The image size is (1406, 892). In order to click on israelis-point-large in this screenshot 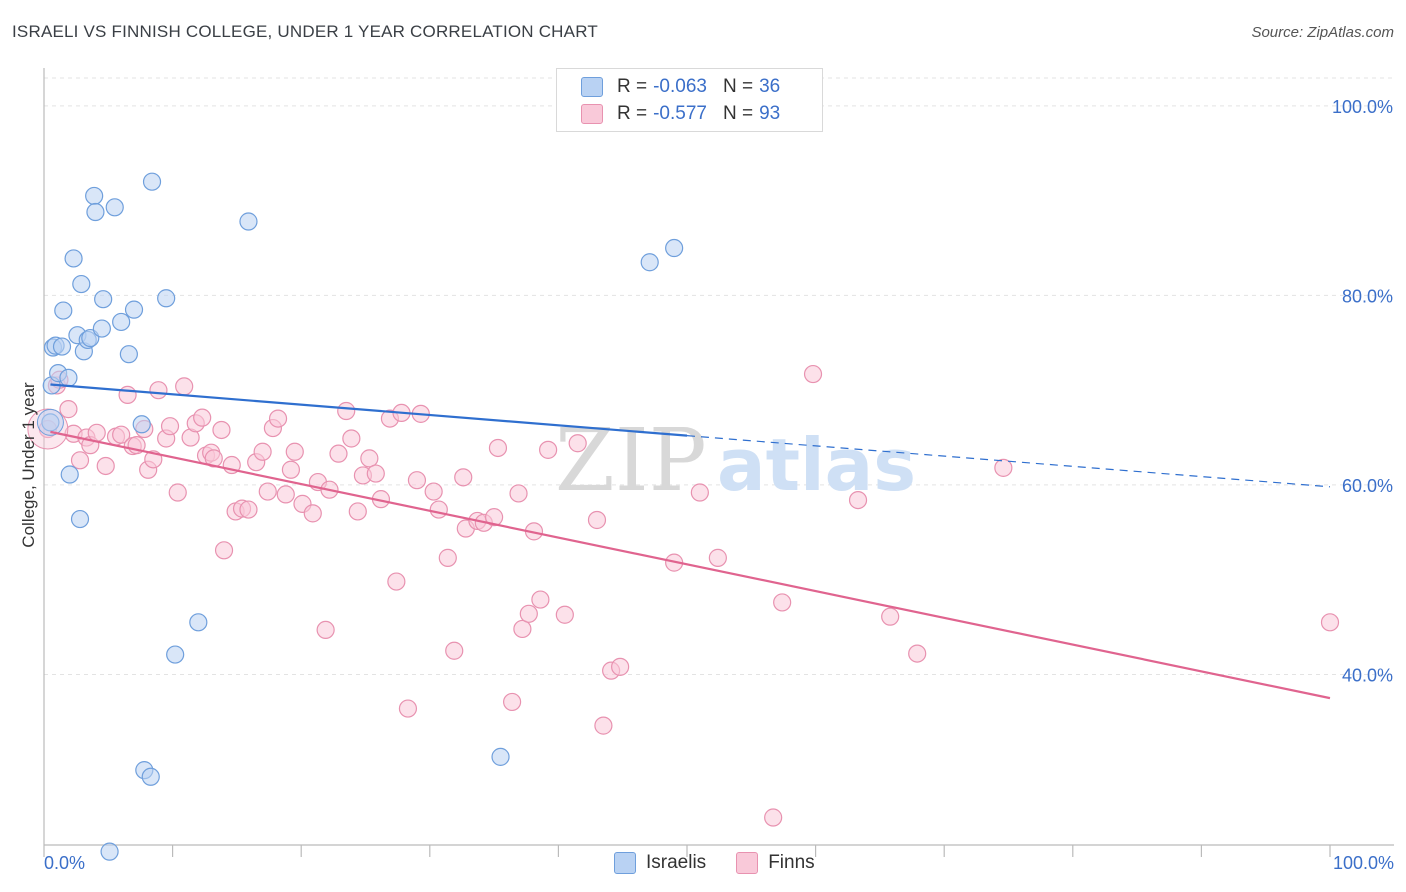, I will do `click(50, 422)`.